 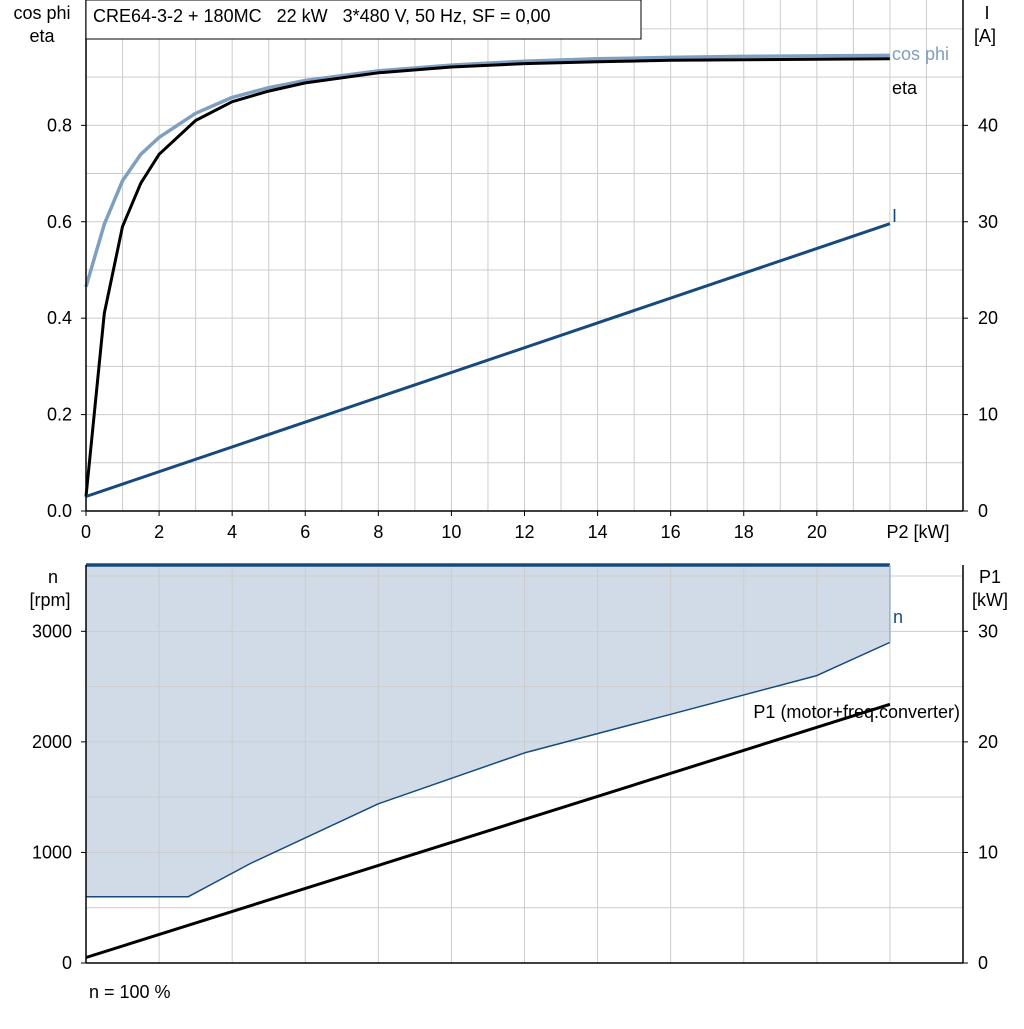 What do you see at coordinates (917, 532) in the screenshot?
I see `x-axis-label: P2 [kW]` at bounding box center [917, 532].